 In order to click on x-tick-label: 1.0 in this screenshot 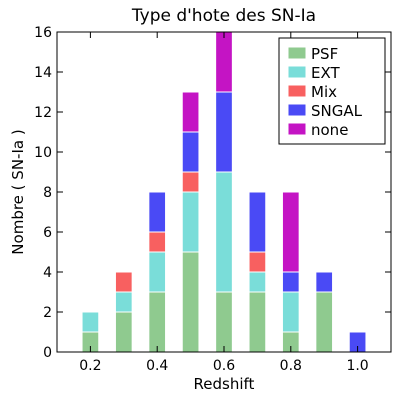, I will do `click(357, 366)`.